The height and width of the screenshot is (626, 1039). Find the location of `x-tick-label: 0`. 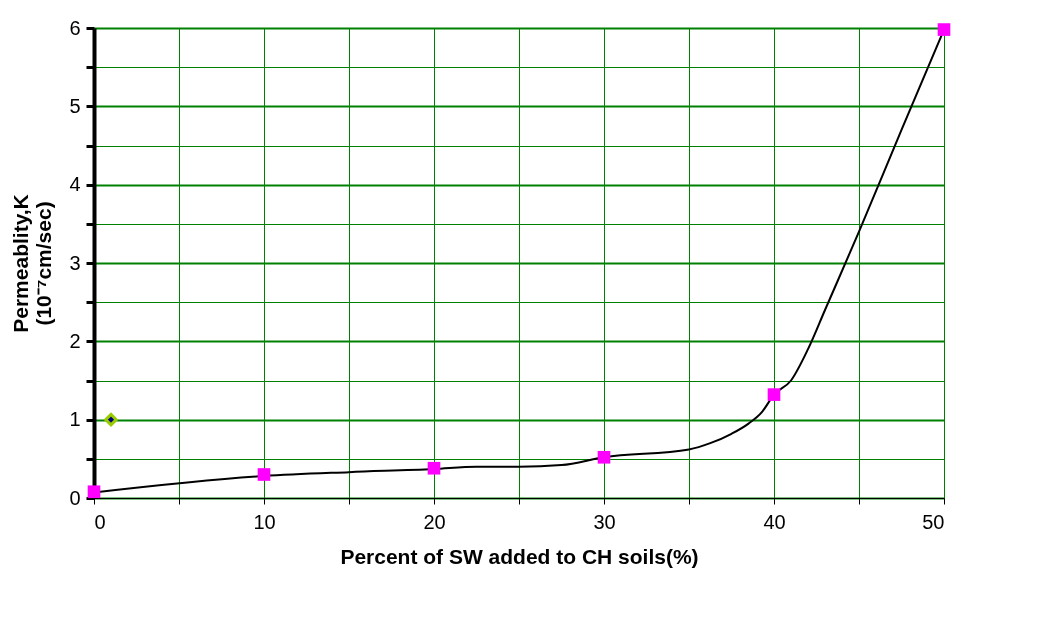

x-tick-label: 0 is located at coordinates (100, 521).